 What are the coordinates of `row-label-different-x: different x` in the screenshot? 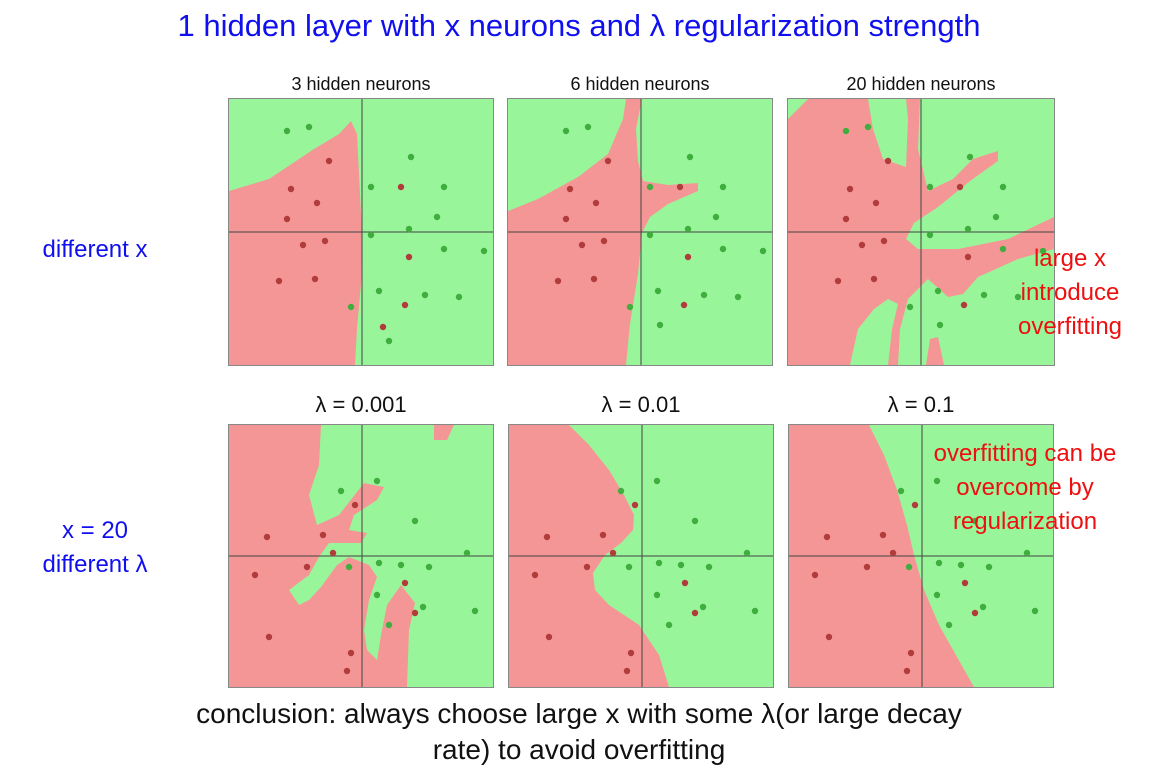 It's located at (95, 249).